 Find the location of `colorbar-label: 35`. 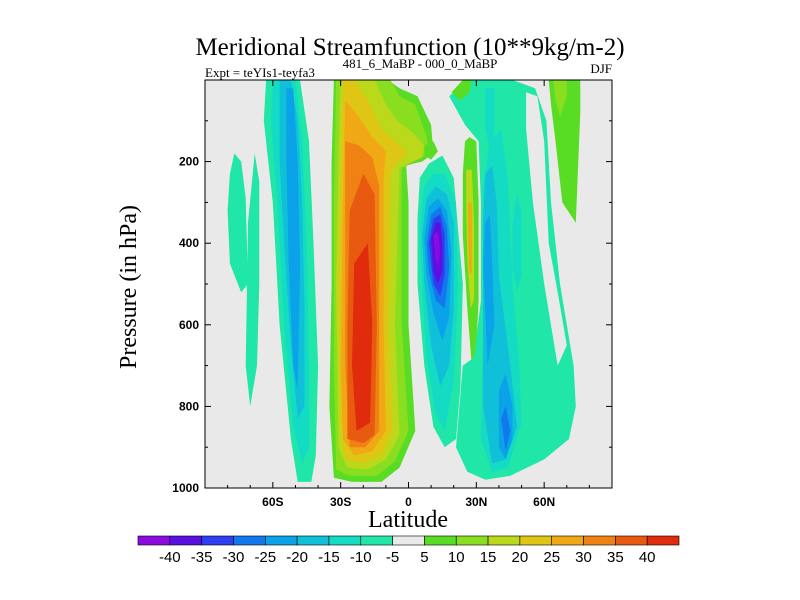

colorbar-label: 35 is located at coordinates (615, 557).